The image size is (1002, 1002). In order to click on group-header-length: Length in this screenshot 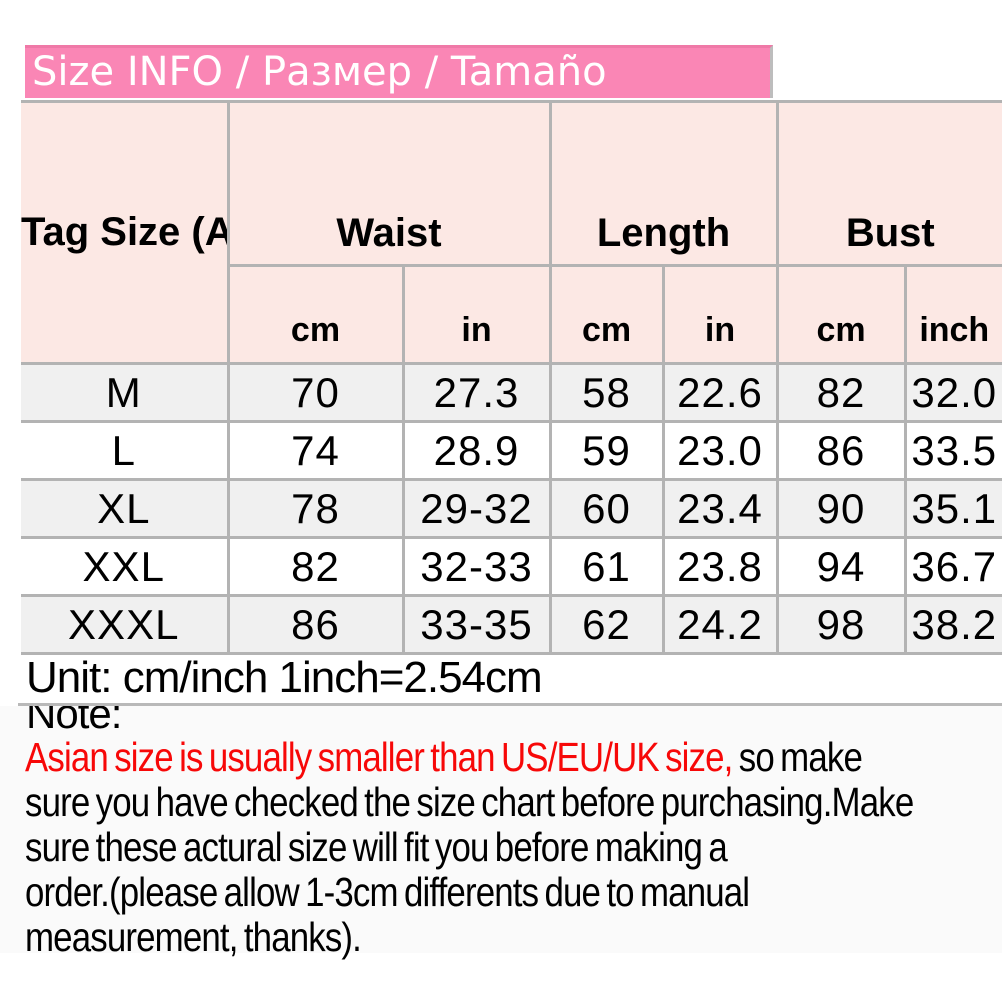, I will do `click(663, 183)`.